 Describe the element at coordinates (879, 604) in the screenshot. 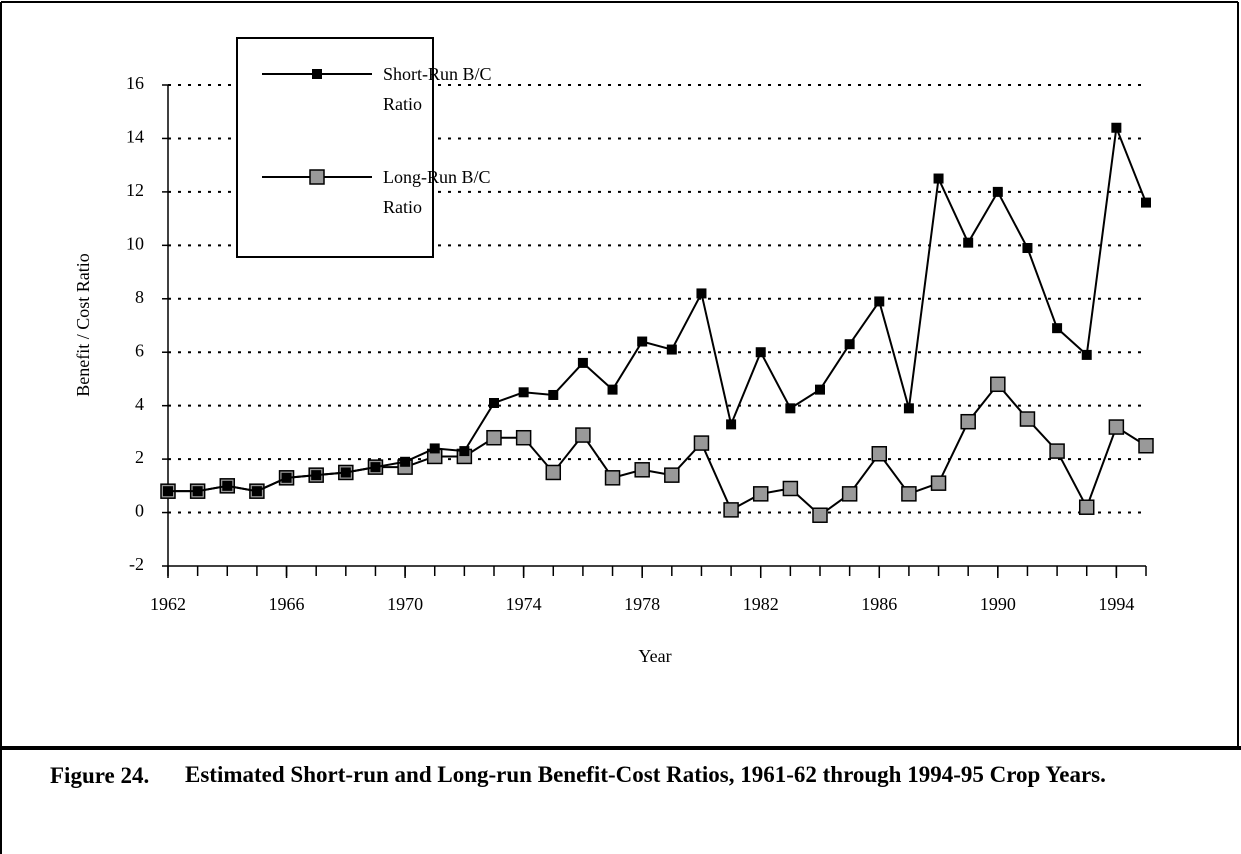

I see `x-tick-label: 1986` at that location.